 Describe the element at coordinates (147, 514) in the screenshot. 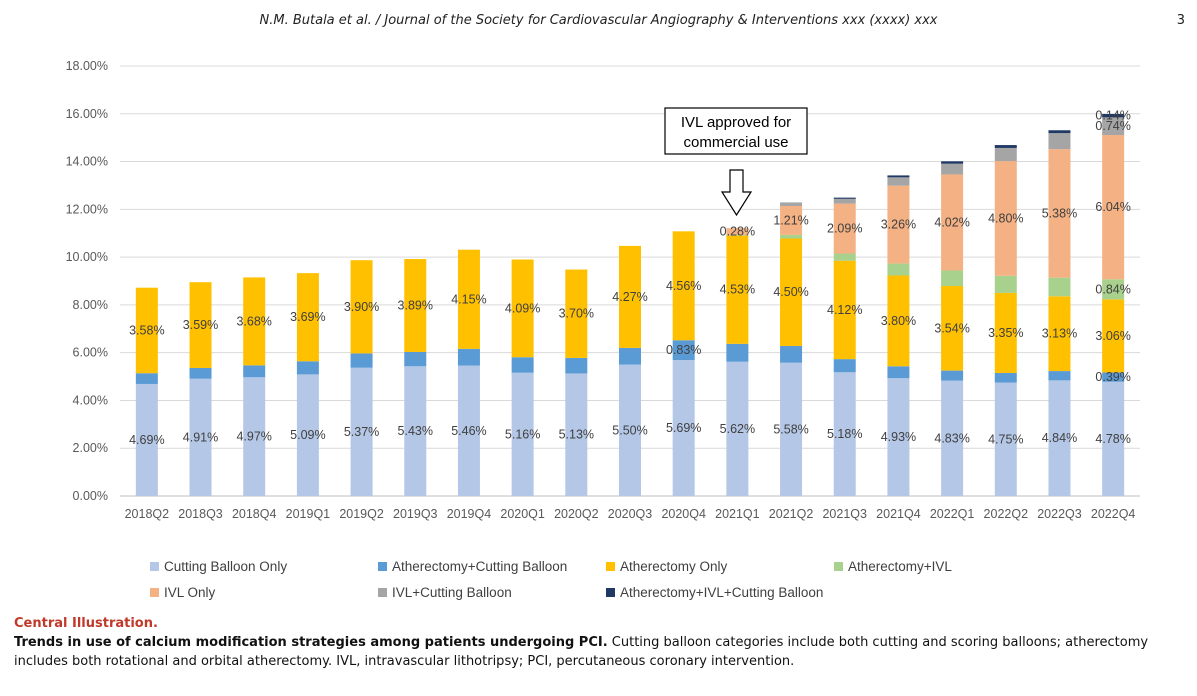

I see `x-tick-label: 2018Q2` at that location.